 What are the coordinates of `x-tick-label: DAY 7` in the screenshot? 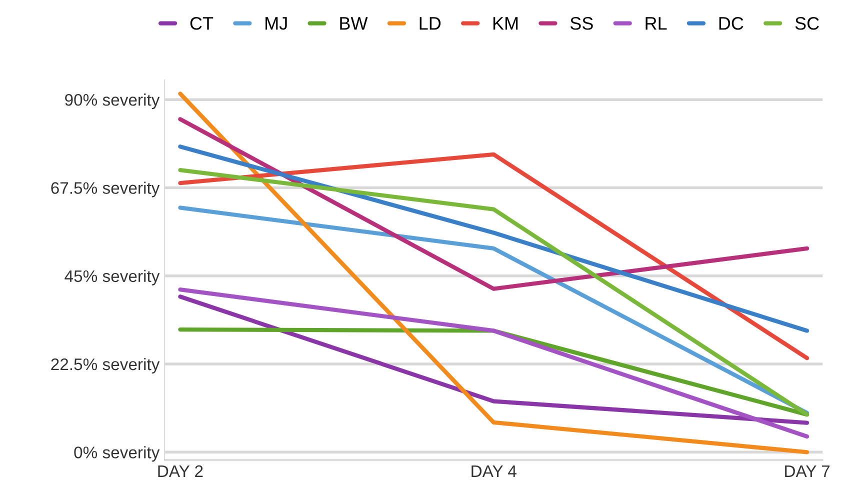 It's located at (807, 471).